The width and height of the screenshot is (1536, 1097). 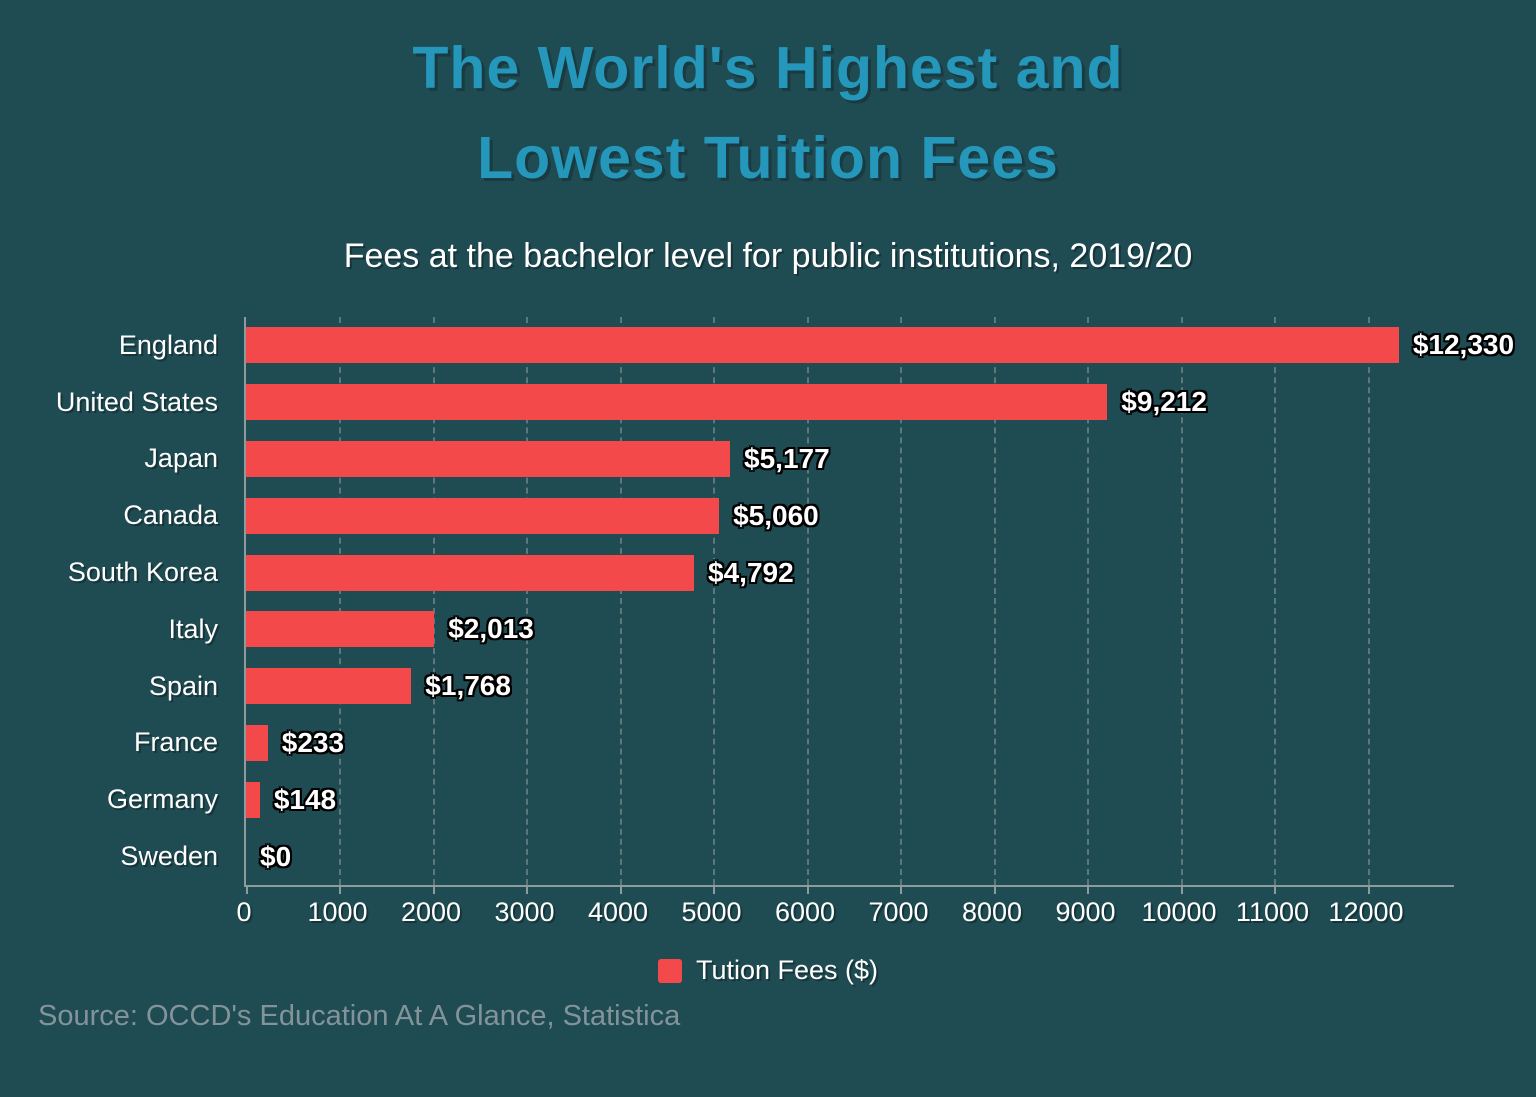 I want to click on y-category-label: Spain, so click(x=183, y=685).